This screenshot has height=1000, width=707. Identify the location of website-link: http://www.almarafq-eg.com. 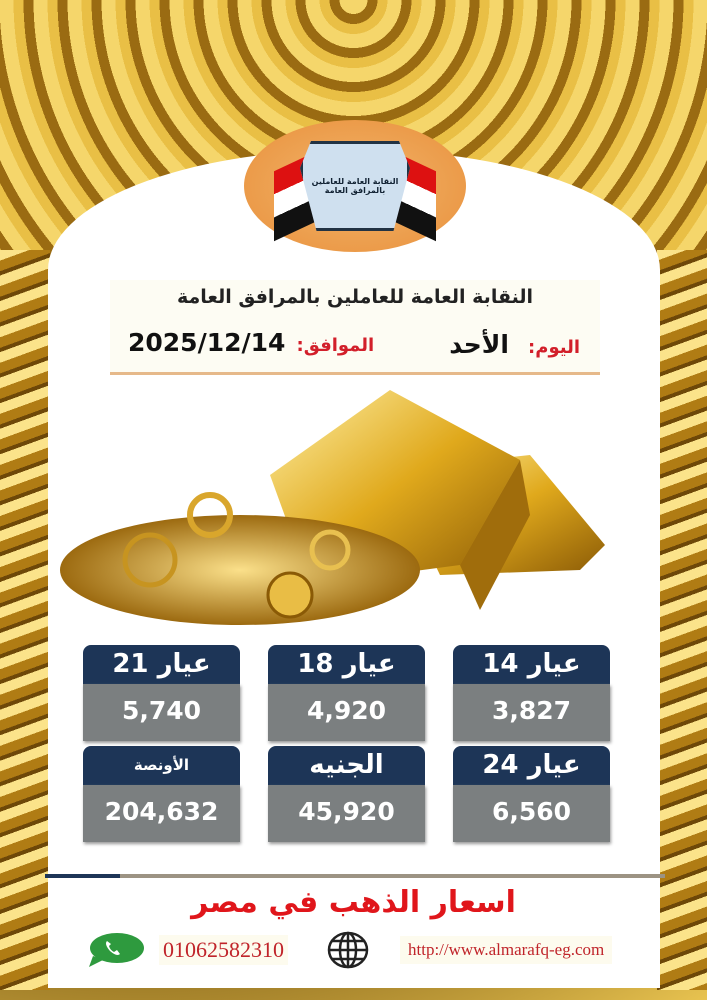
(506, 950).